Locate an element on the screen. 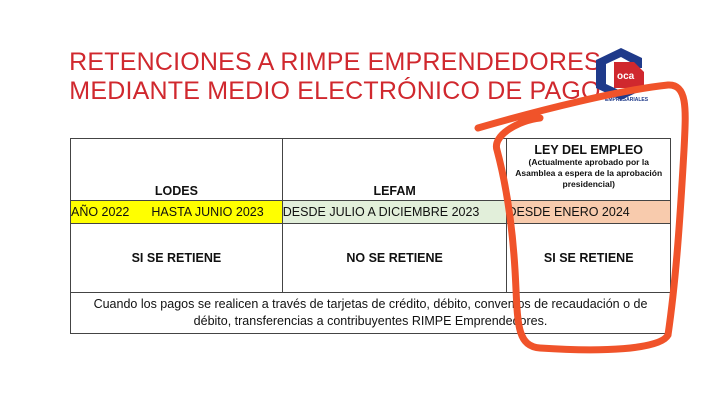 This screenshot has width=720, height=405. company-logo: oca is located at coordinates (620, 74).